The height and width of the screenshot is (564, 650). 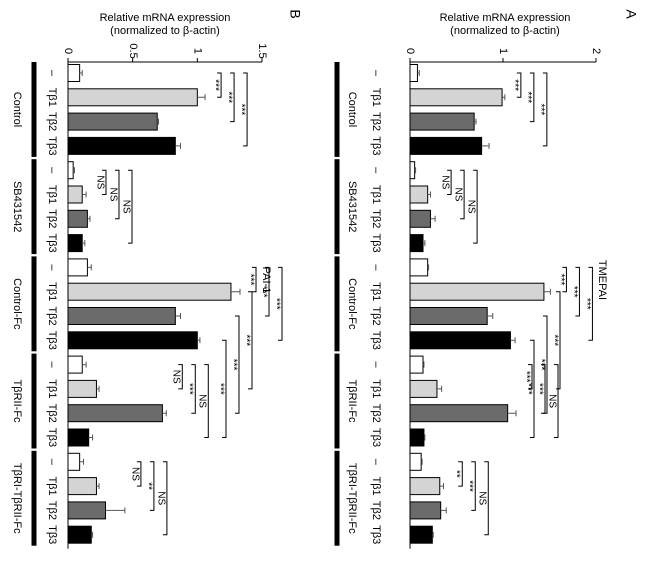 I want to click on group-label: TβRII-Fc, so click(x=352, y=401).